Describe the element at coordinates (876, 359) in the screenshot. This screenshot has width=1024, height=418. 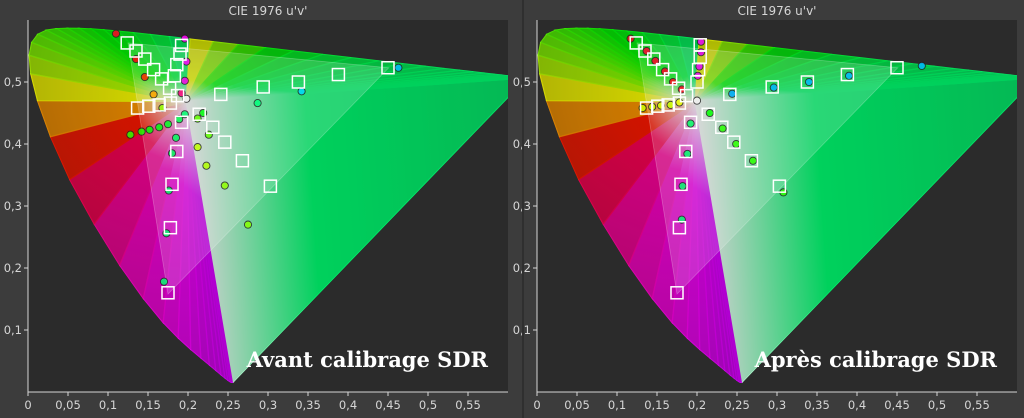
I see `calibration-label: Après calibrage SDR` at that location.